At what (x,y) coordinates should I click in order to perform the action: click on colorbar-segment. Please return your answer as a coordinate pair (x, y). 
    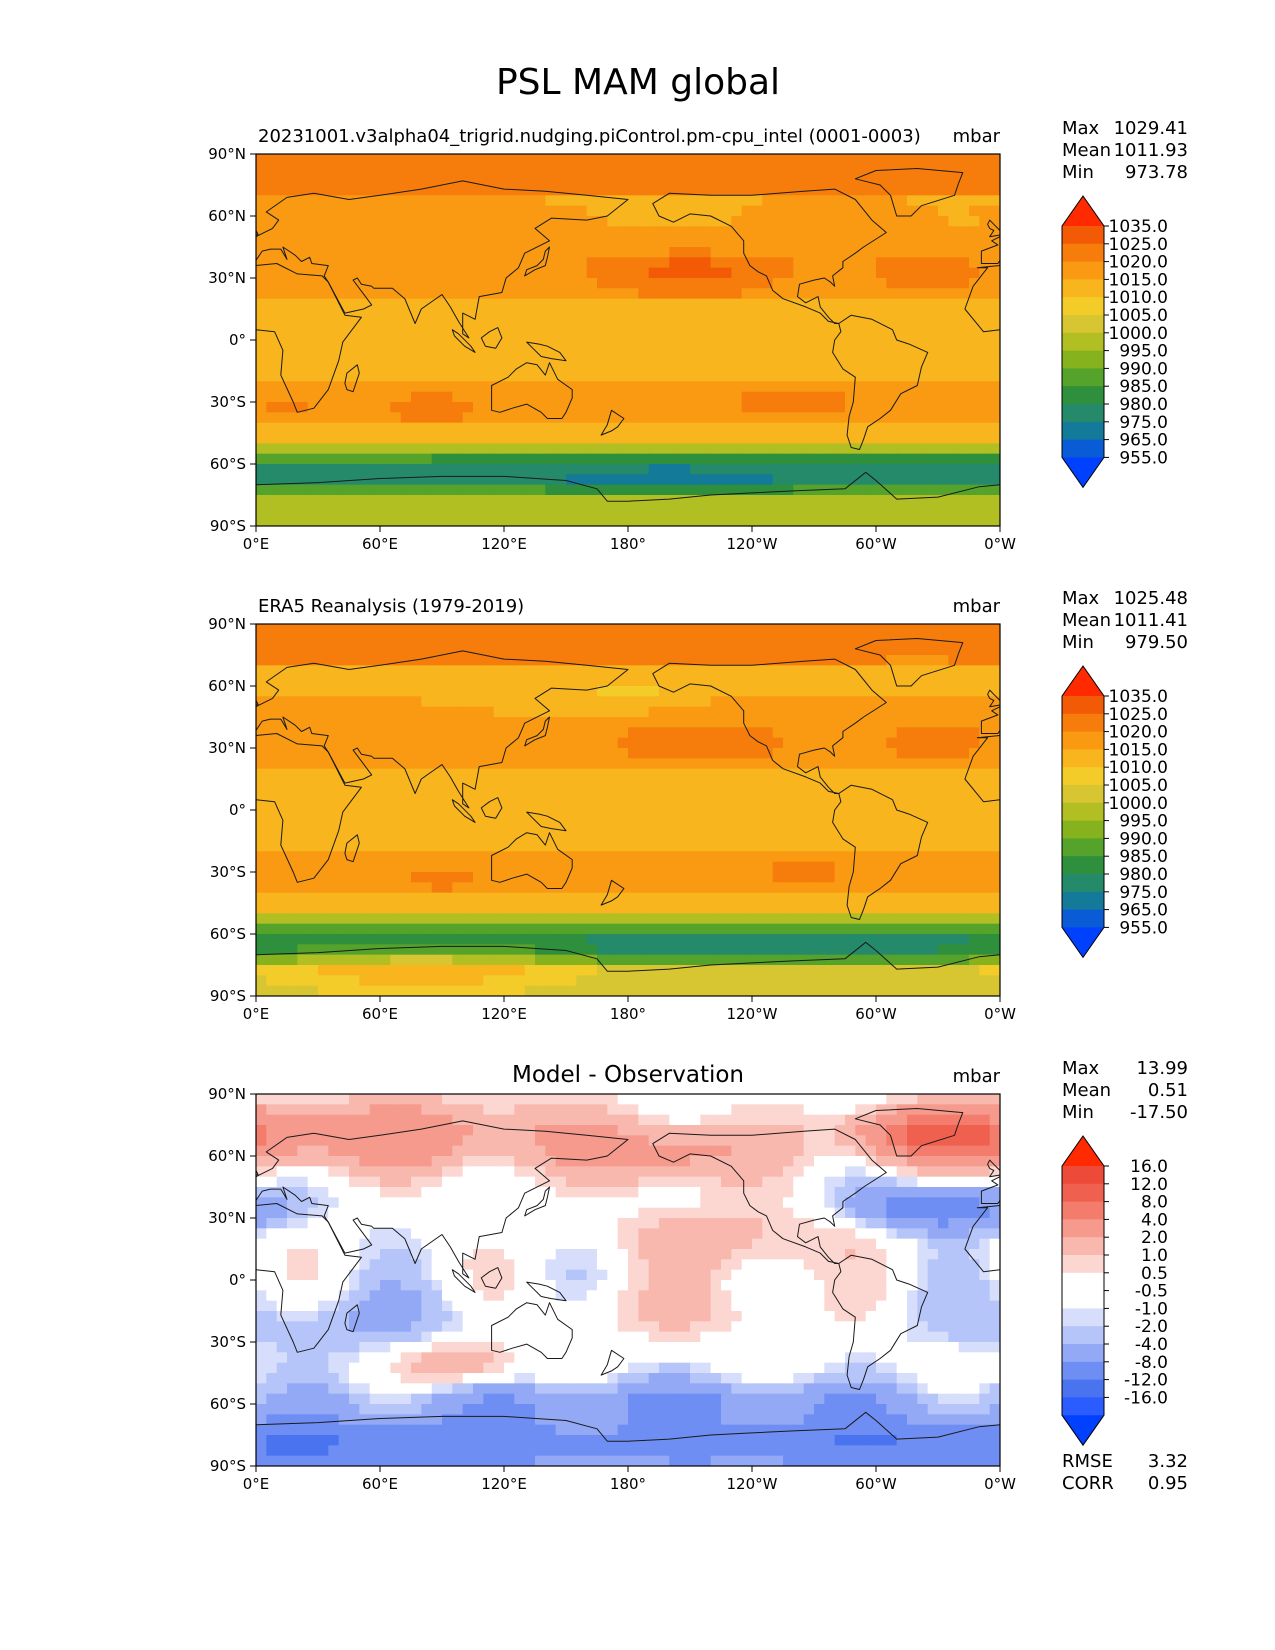
    Looking at the image, I should click on (1083, 359).